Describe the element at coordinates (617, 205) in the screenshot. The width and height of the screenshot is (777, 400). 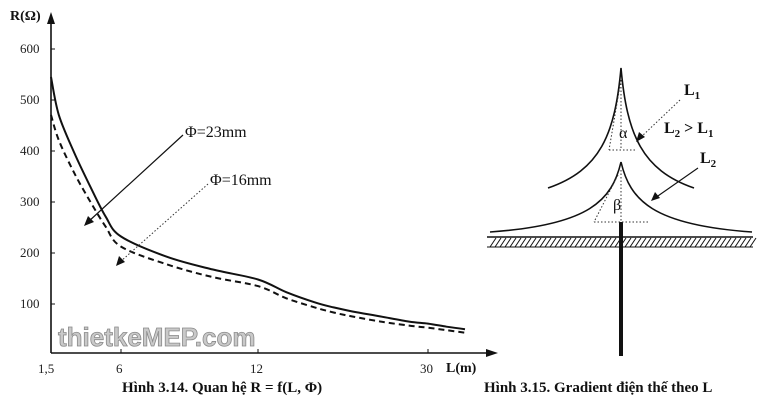
I see `angle-beta-label: β` at that location.